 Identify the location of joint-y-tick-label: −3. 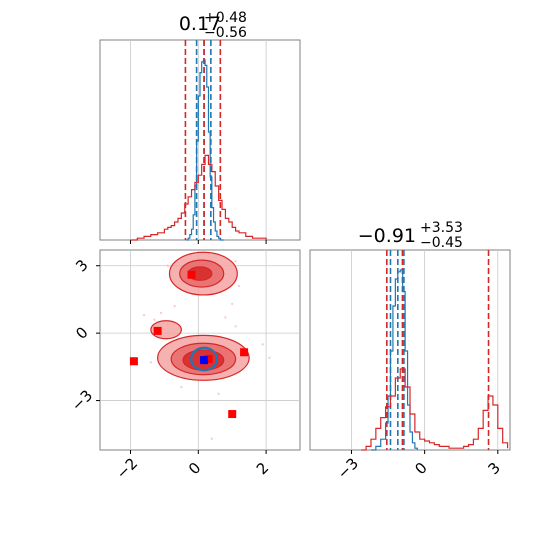
(82, 400).